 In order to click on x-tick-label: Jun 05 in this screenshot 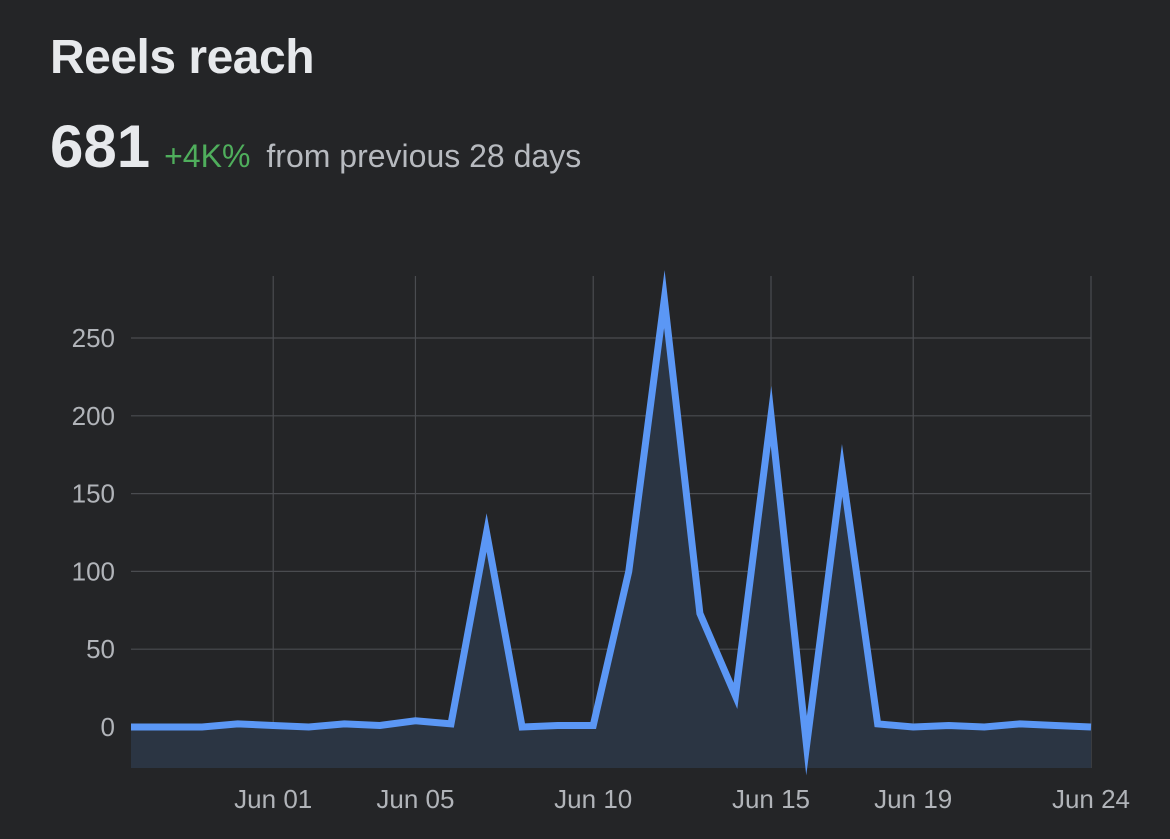, I will do `click(415, 799)`.